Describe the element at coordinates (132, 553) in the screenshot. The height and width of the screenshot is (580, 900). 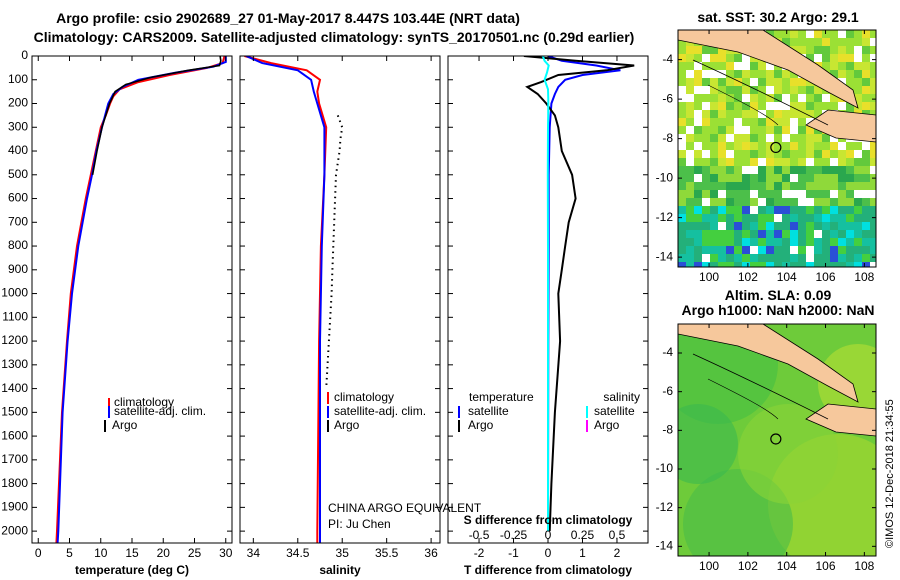
I see `x-tick-label: 15` at that location.